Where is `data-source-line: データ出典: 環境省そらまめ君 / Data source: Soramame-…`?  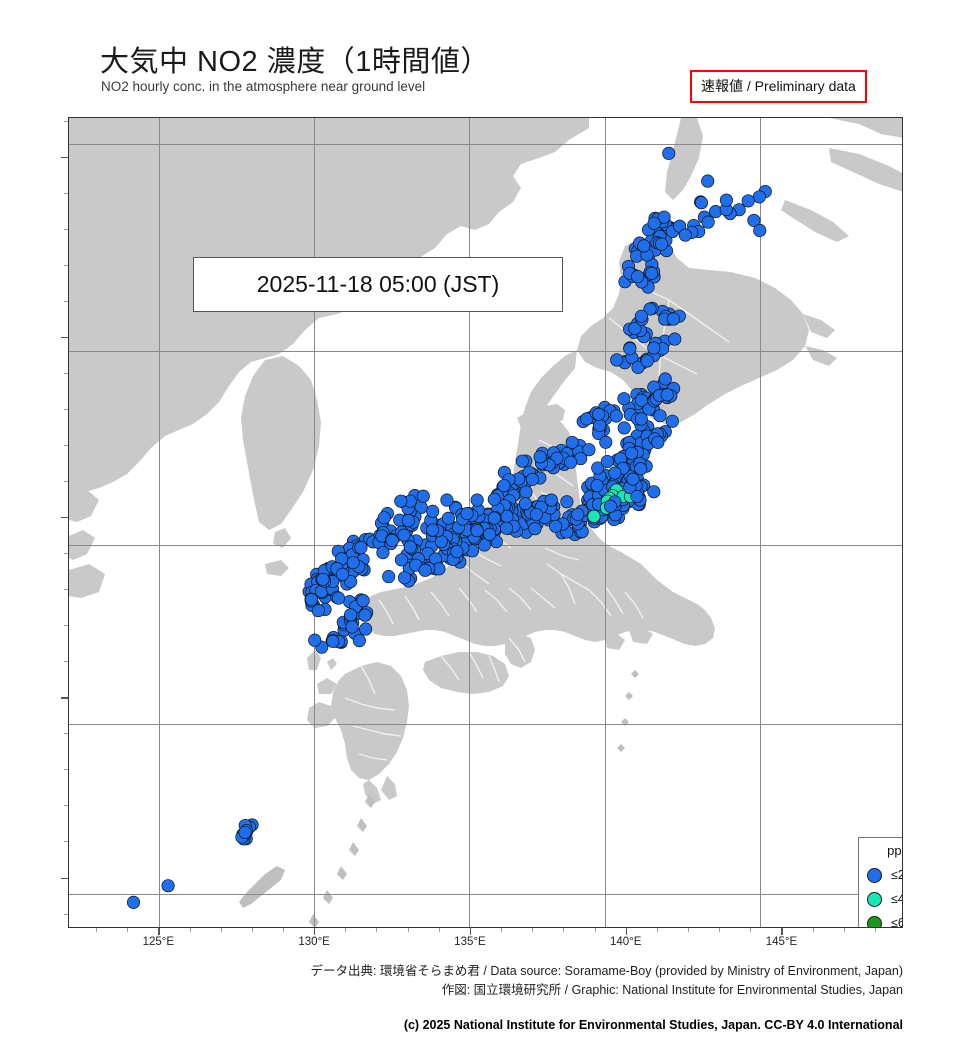 data-source-line: データ出典: 環境省そらまめ君 / Data source: Soramame-… is located at coordinates (606, 971).